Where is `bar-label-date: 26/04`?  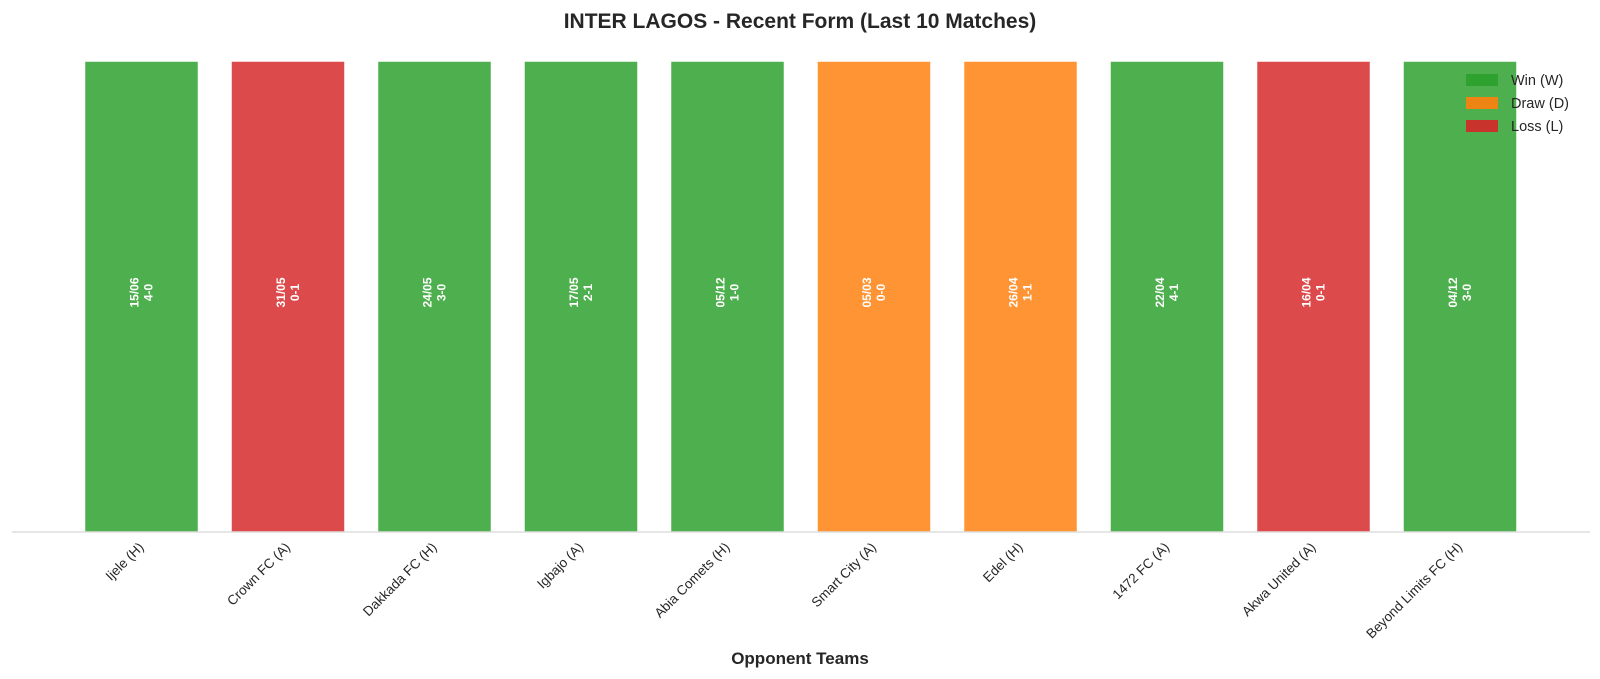 bar-label-date: 26/04 is located at coordinates (1014, 292).